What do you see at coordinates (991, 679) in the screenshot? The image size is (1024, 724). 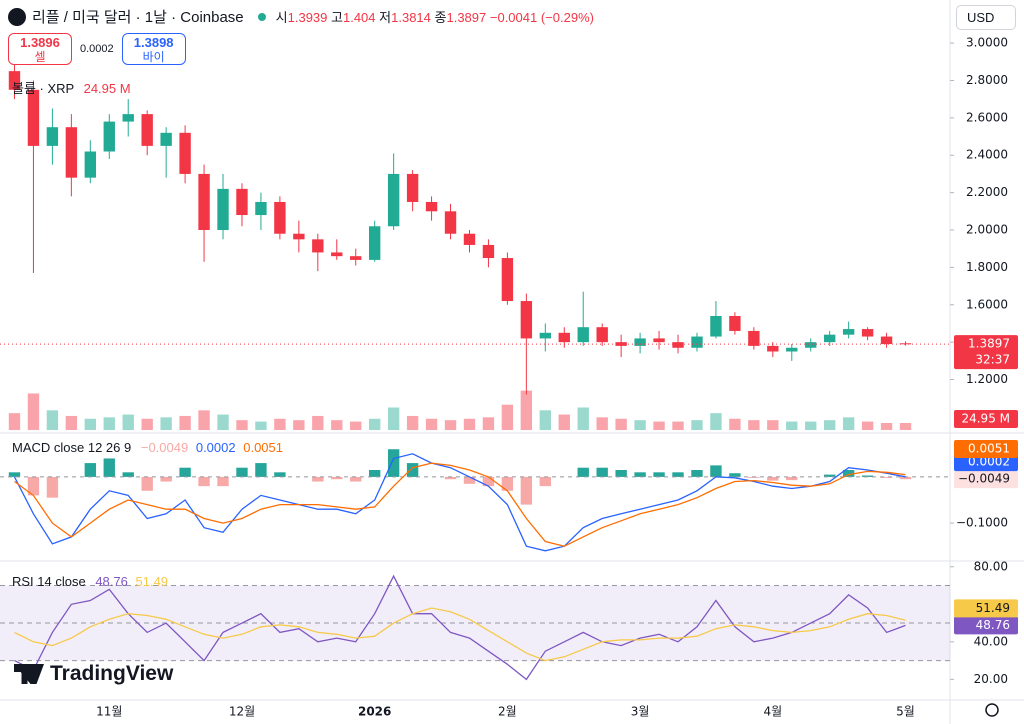 I see `y-tick-label: 20.00` at bounding box center [991, 679].